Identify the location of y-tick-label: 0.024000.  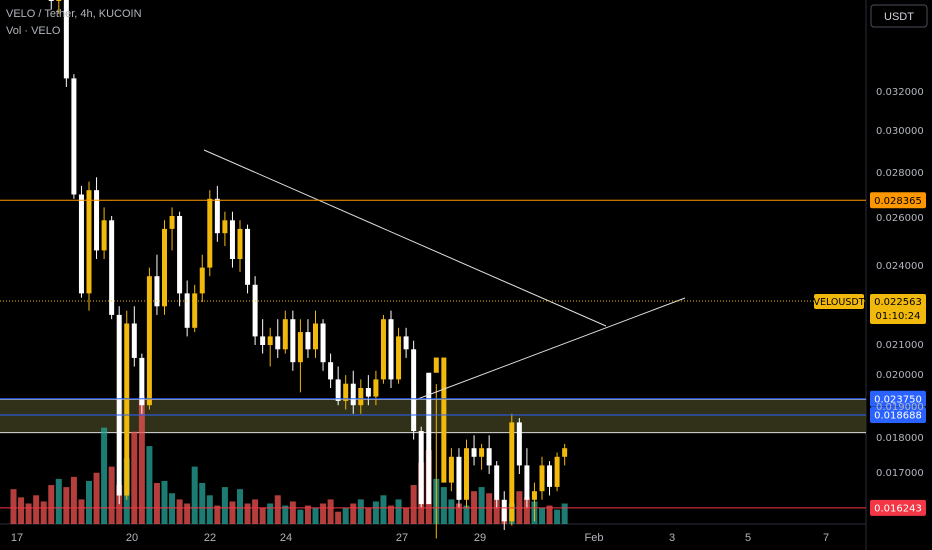
(900, 266).